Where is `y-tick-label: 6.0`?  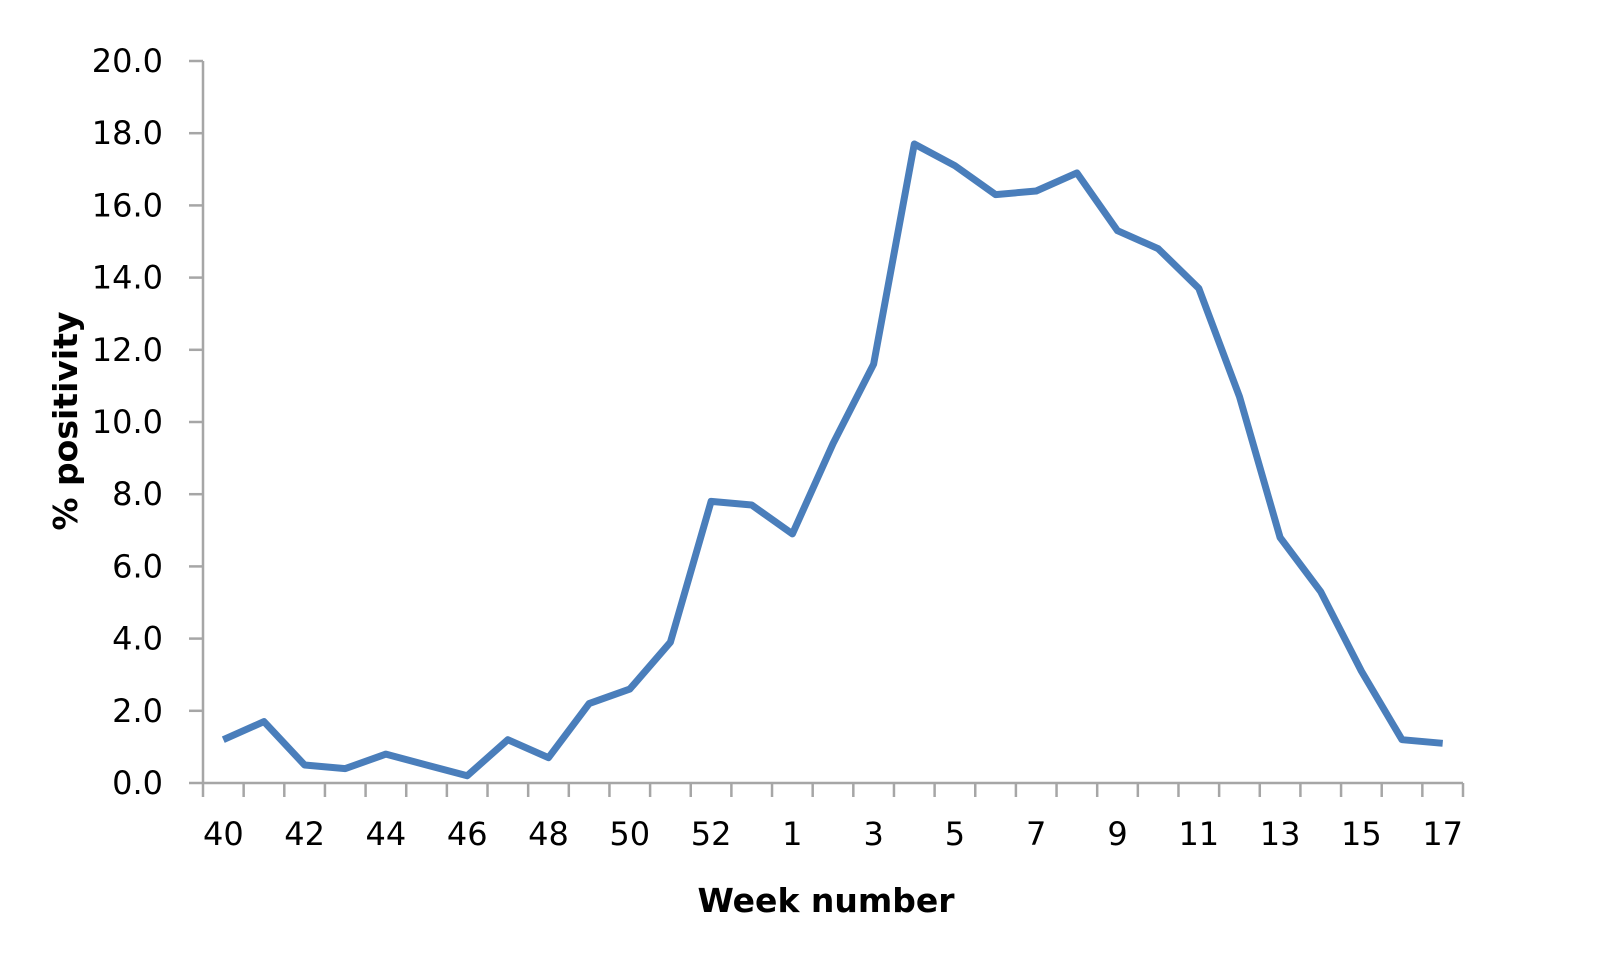 y-tick-label: 6.0 is located at coordinates (137, 566).